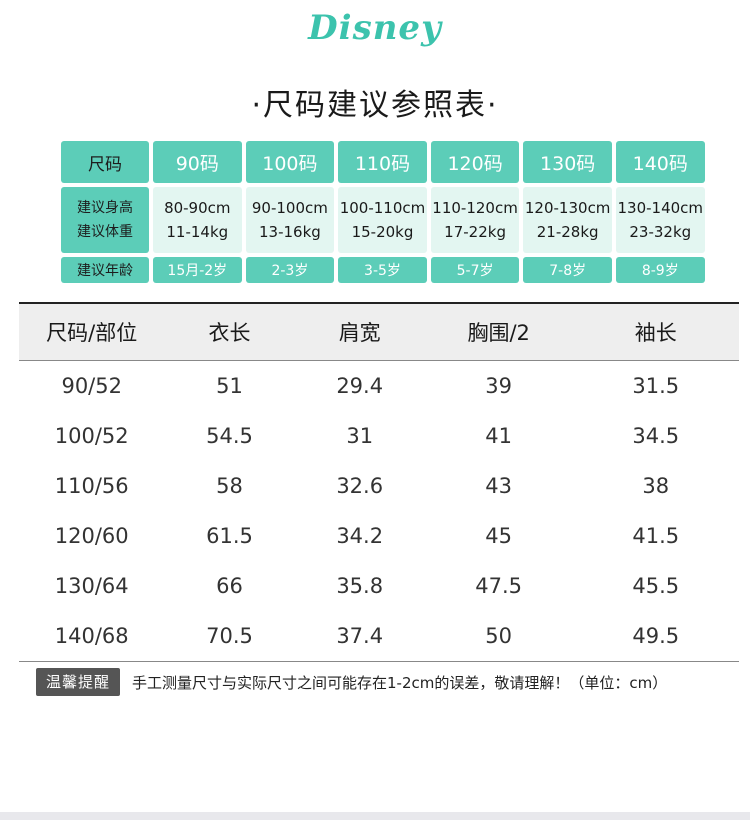  Describe the element at coordinates (229, 331) in the screenshot. I see `column-header: 衣长` at that location.